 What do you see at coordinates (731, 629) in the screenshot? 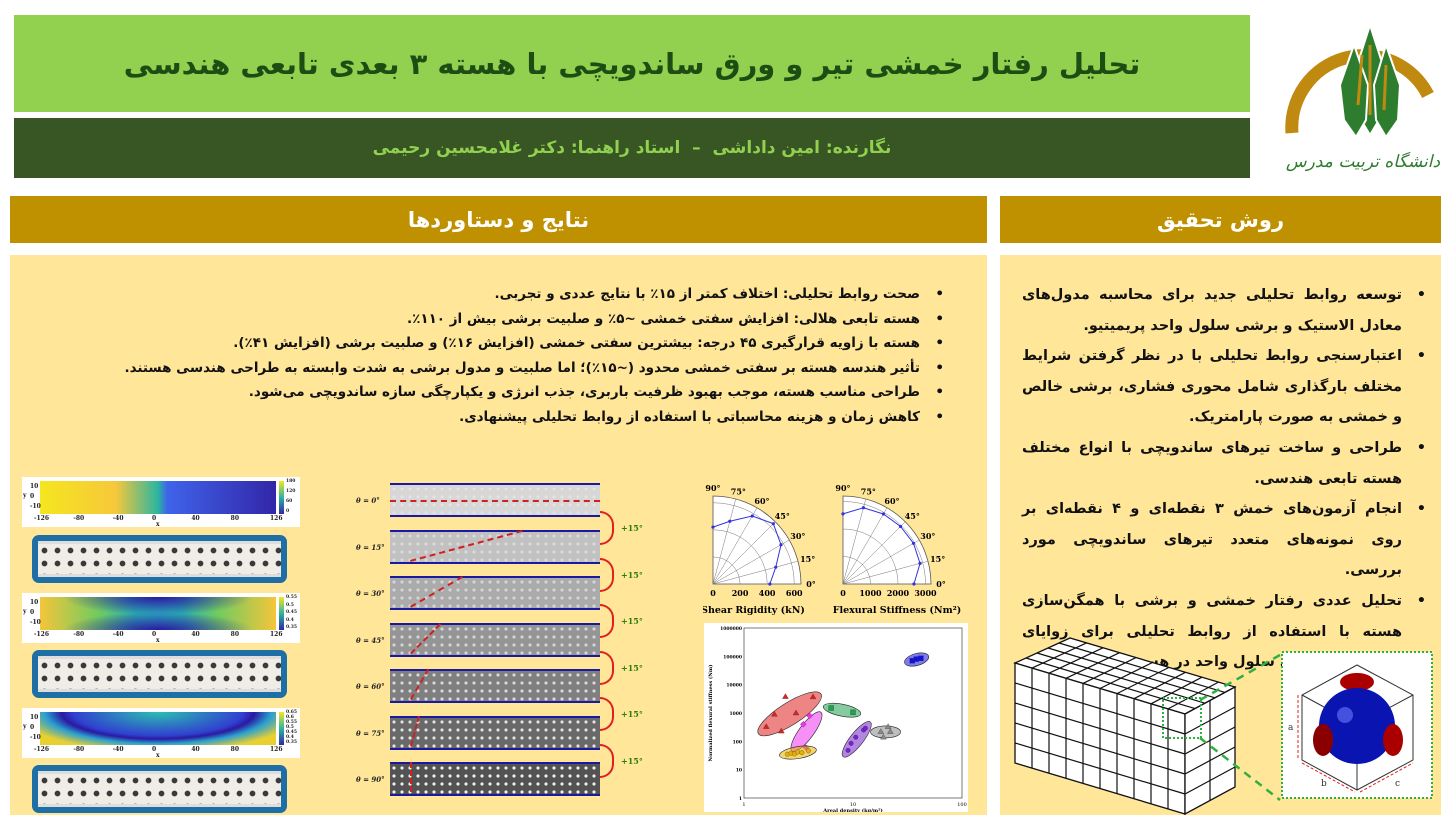
I see `y-tick-label: 1000000` at bounding box center [731, 629].